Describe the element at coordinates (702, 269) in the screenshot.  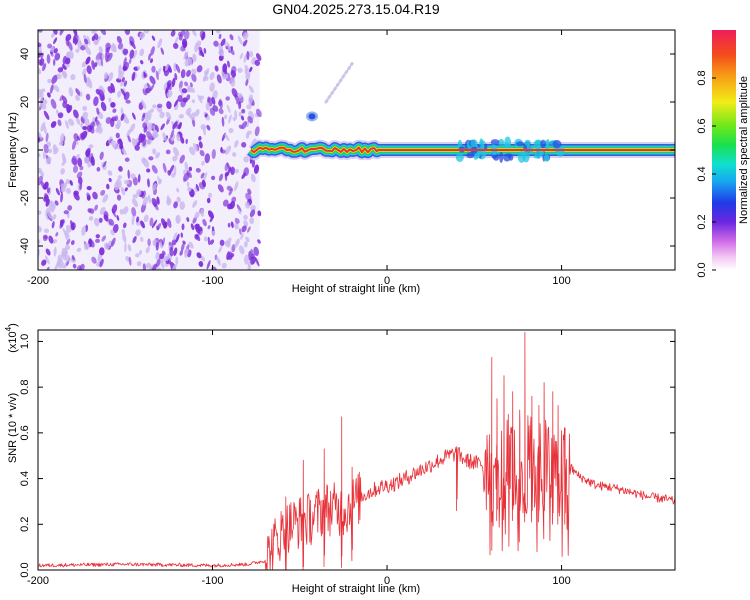
I see `colorbar-tick-label: 0.0` at that location.